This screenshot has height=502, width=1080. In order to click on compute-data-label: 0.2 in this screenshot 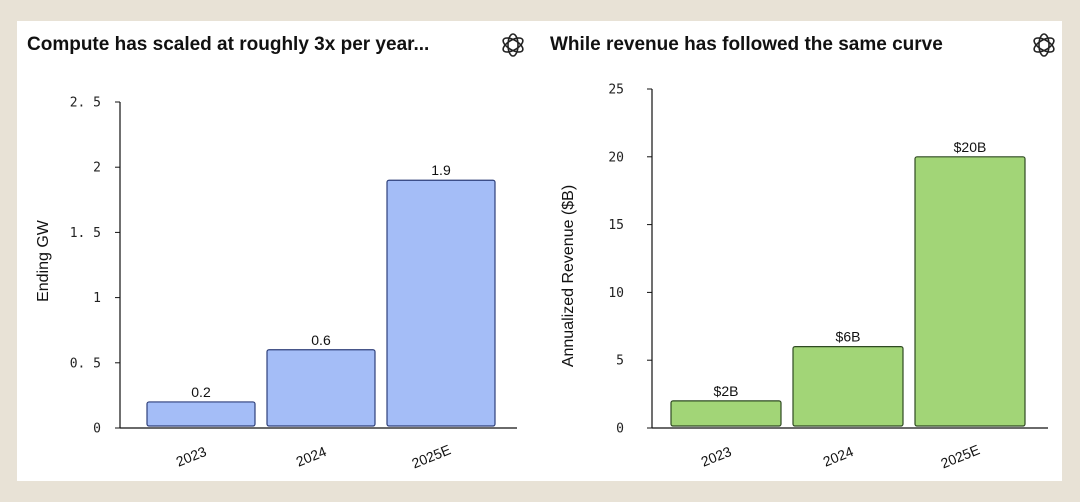, I will do `click(201, 392)`.